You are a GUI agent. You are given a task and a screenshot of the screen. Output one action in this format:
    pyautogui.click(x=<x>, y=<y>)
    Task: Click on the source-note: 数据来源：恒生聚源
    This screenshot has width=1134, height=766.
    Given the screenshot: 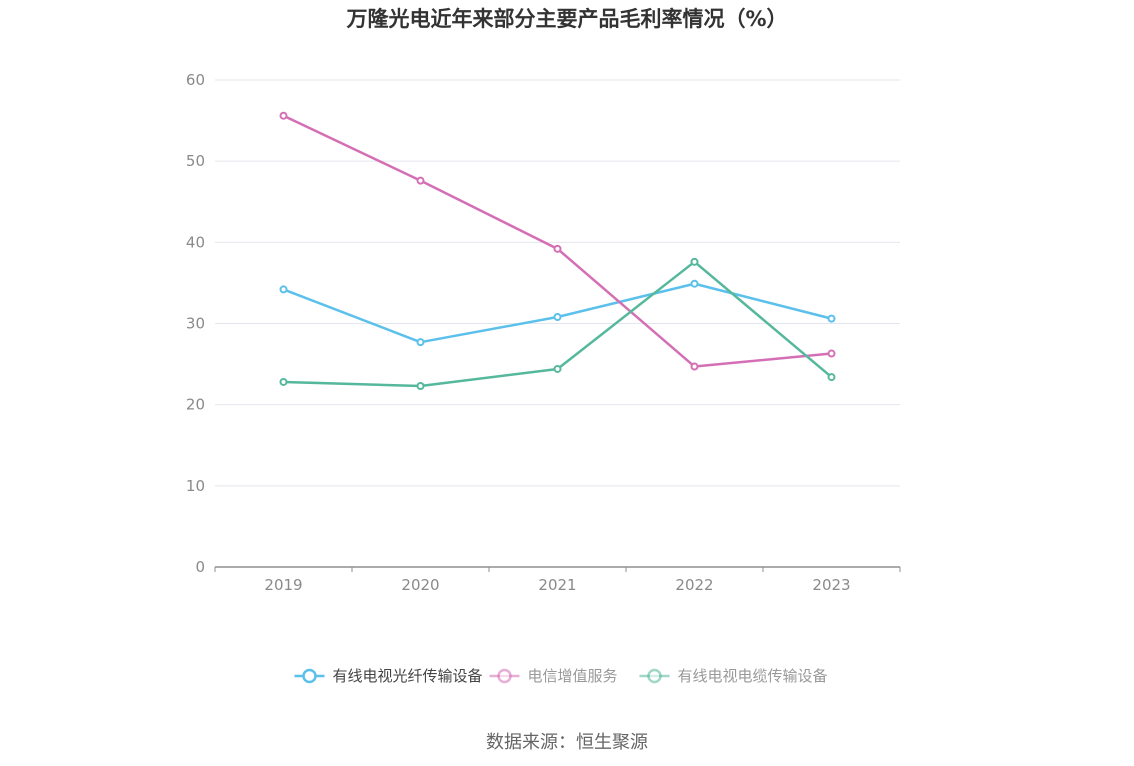 What is the action you would take?
    pyautogui.click(x=567, y=742)
    